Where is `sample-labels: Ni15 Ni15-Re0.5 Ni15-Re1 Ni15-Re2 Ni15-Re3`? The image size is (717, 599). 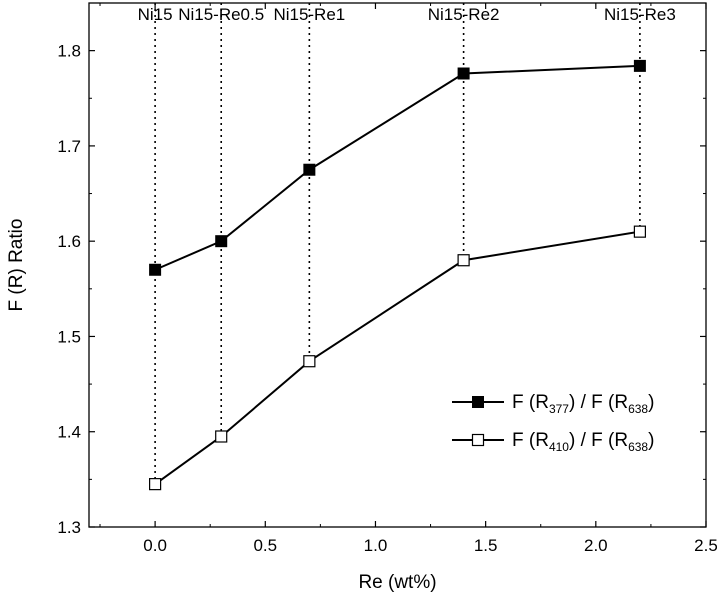 sample-labels: Ni15 Ni15-Re0.5 Ni15-Re1 Ni15-Re2 Ni15-Re3 is located at coordinates (407, 14).